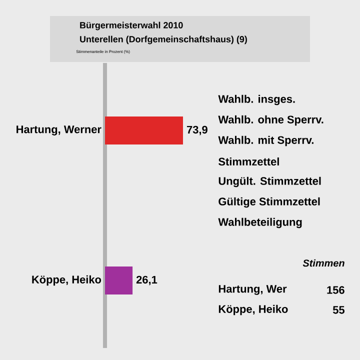  Describe the element at coordinates (266, 141) in the screenshot. I see `text: Wahlb. mit Sperrv.` at that location.